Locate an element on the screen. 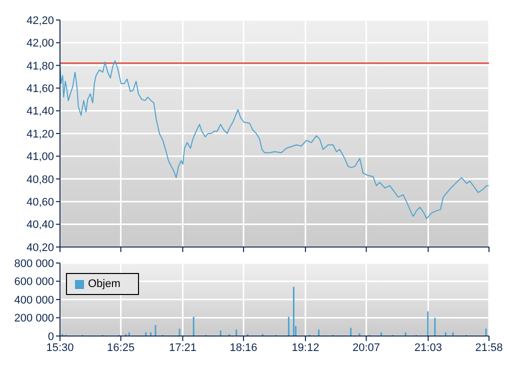 This screenshot has width=507, height=380. x-tick-label: 21:03 is located at coordinates (428, 348).